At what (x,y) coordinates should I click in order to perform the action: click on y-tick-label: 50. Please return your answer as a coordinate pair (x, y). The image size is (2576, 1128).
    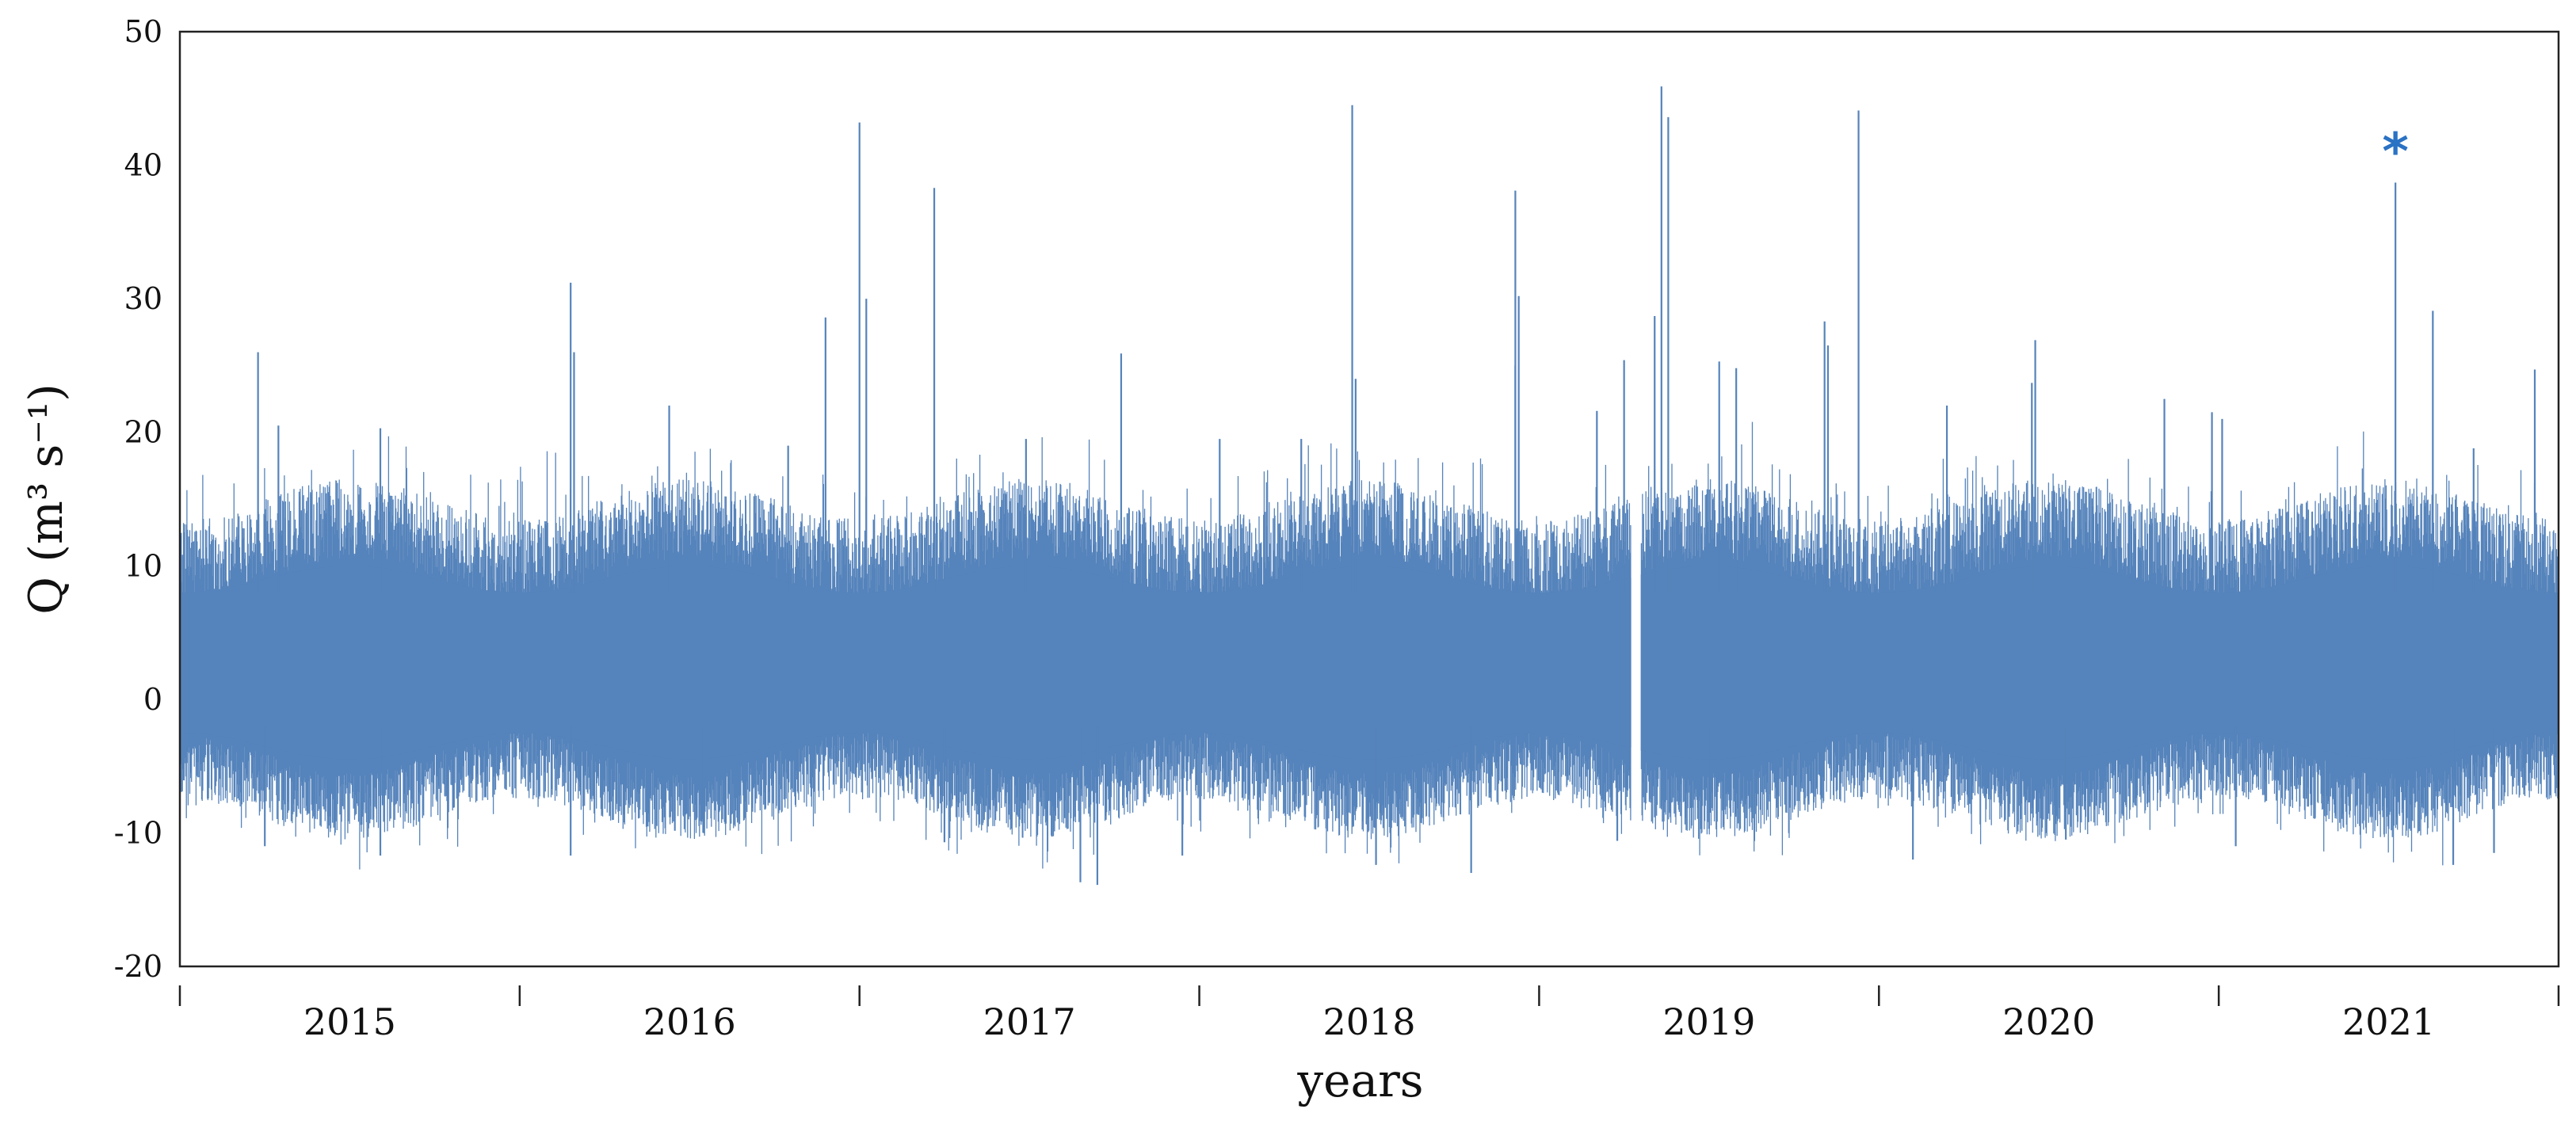
    Looking at the image, I should click on (143, 32).